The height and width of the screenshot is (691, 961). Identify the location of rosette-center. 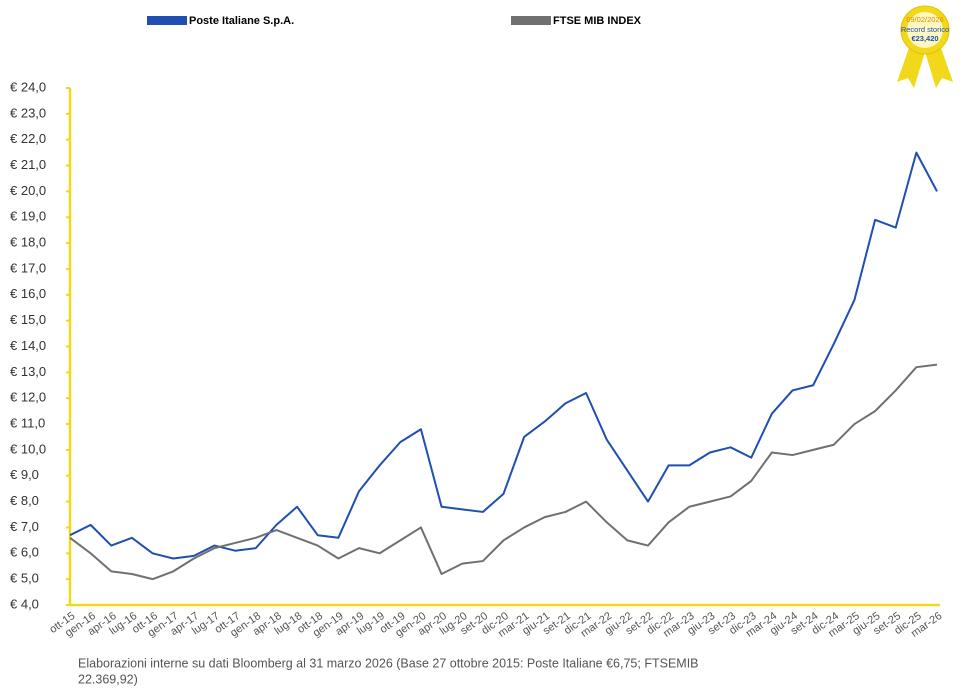
(925, 30).